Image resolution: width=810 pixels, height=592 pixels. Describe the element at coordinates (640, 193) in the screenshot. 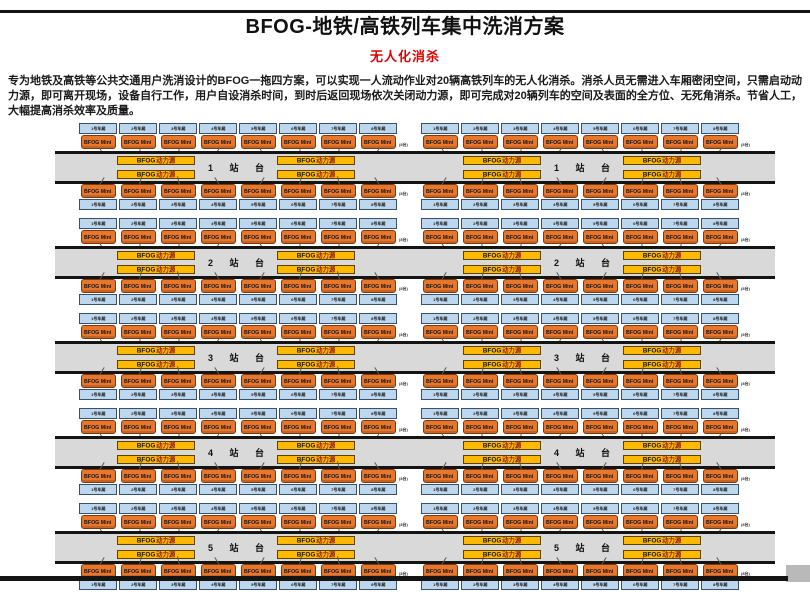

I see `car-unit: BFOG Mini 6号车厢` at that location.